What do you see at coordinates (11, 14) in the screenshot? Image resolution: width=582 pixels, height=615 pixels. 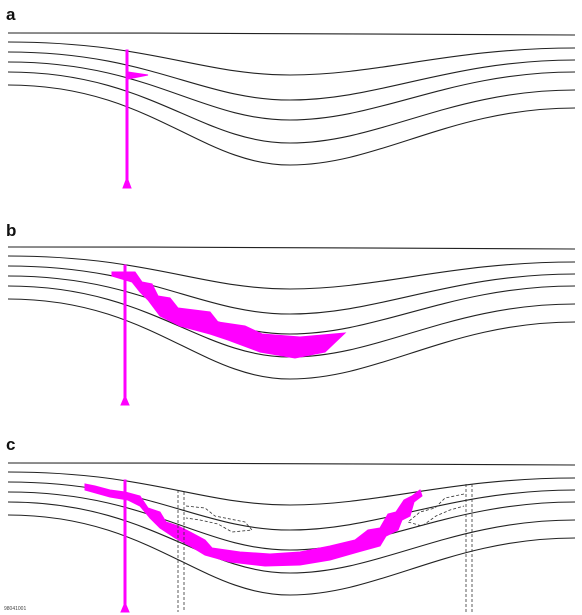 I see `panel-label: a` at bounding box center [11, 14].